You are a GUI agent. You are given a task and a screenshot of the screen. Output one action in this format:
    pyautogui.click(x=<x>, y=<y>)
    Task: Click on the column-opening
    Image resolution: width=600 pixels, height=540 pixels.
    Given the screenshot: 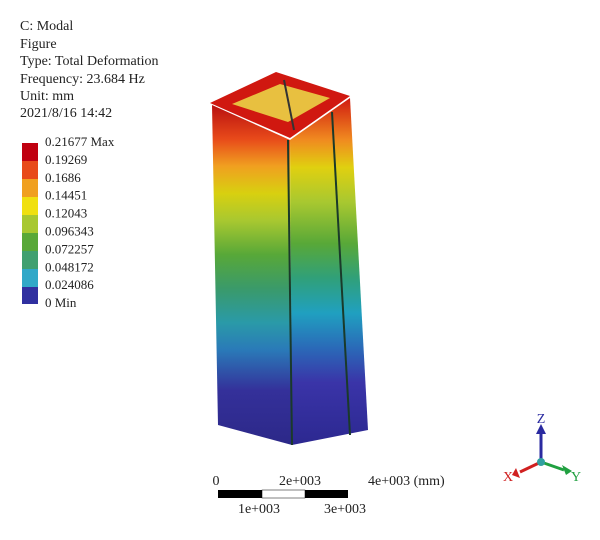 What is the action you would take?
    pyautogui.click(x=281, y=103)
    